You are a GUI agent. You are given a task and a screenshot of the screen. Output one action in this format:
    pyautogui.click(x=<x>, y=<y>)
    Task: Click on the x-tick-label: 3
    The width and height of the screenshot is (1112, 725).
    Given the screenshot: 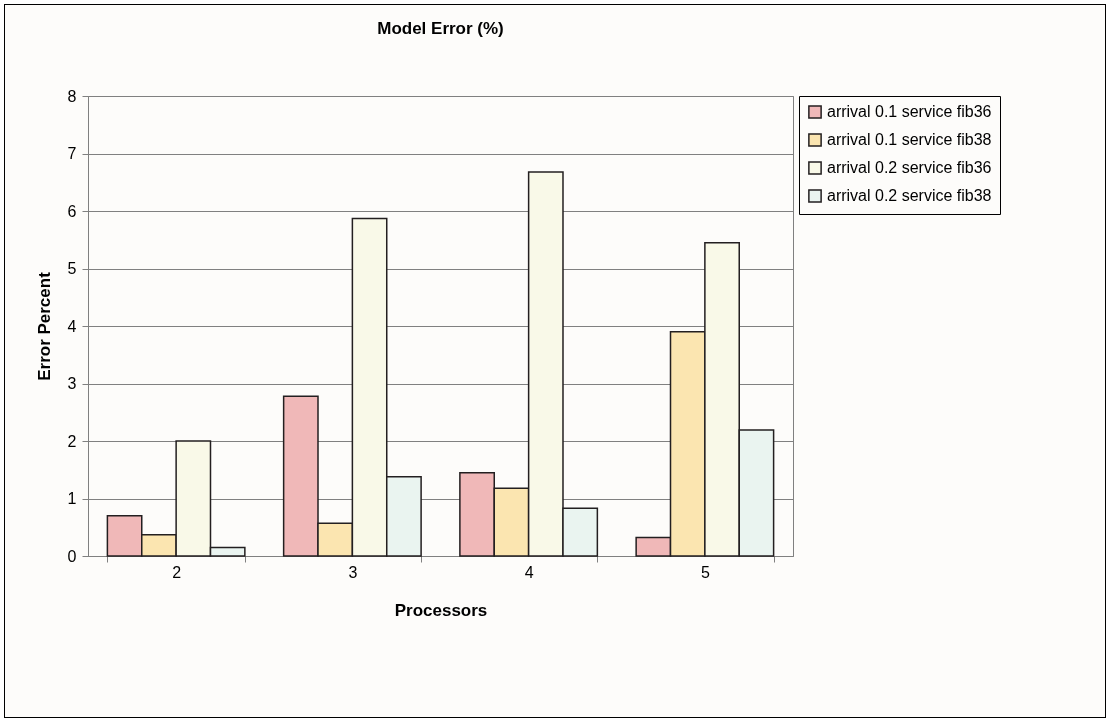 What is the action you would take?
    pyautogui.click(x=353, y=572)
    